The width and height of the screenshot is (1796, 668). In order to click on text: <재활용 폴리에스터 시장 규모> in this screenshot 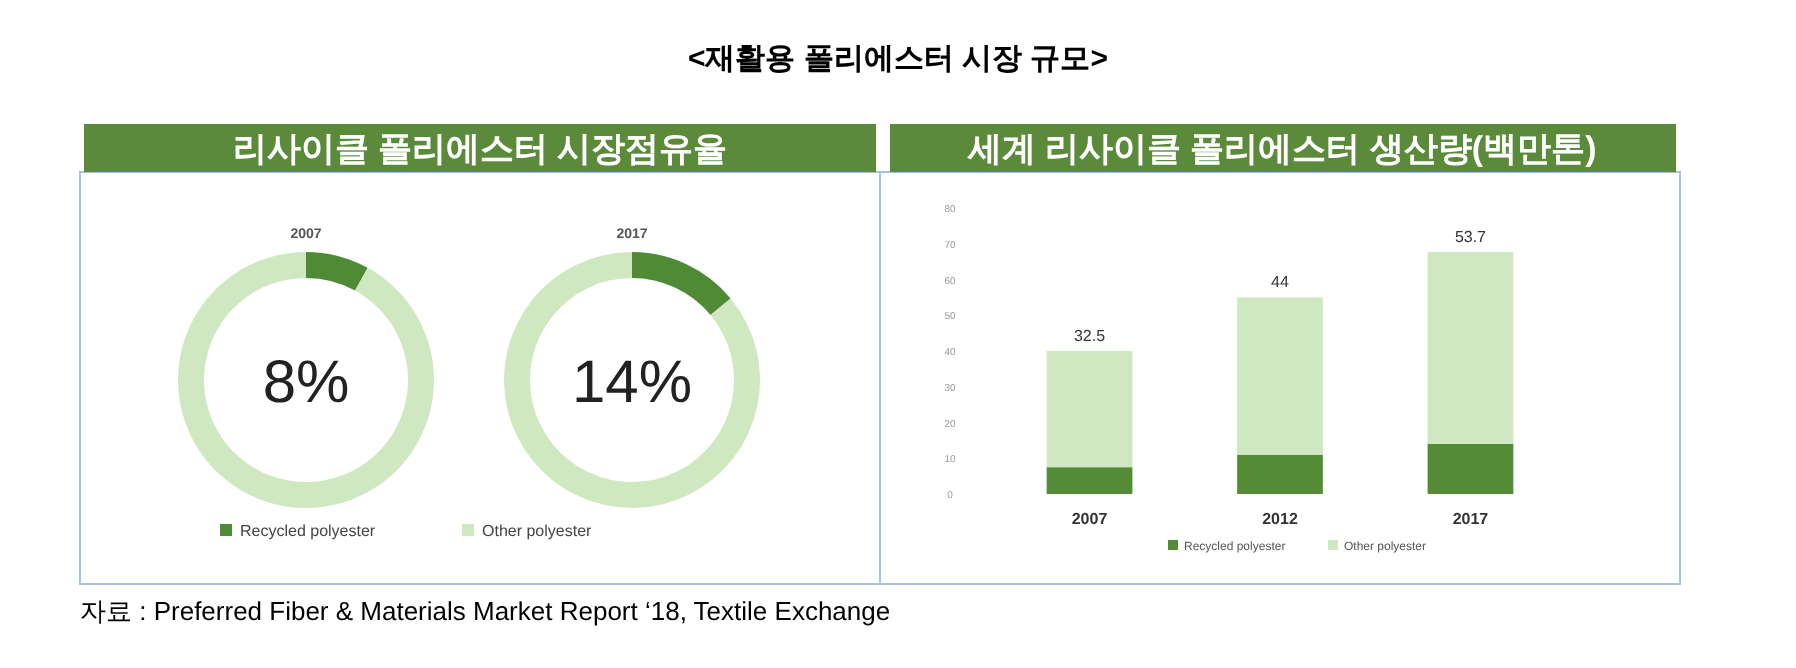, I will do `click(898, 59)`.